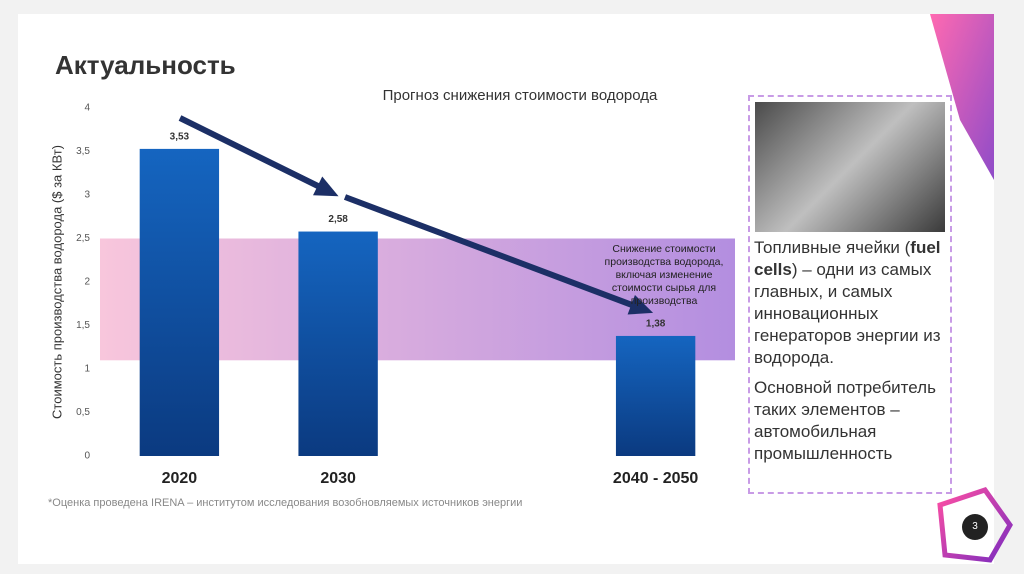  Describe the element at coordinates (87, 195) in the screenshot. I see `y-tick-label: 3` at that location.